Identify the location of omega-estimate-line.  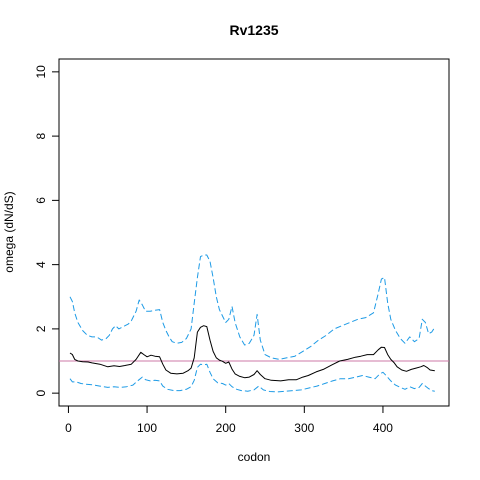
(252, 353).